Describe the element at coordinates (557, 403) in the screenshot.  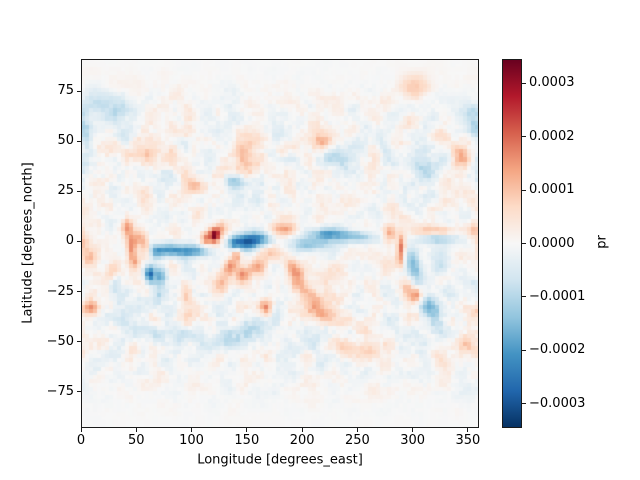
I see `colorbar-tick-label: −0.0003` at that location.